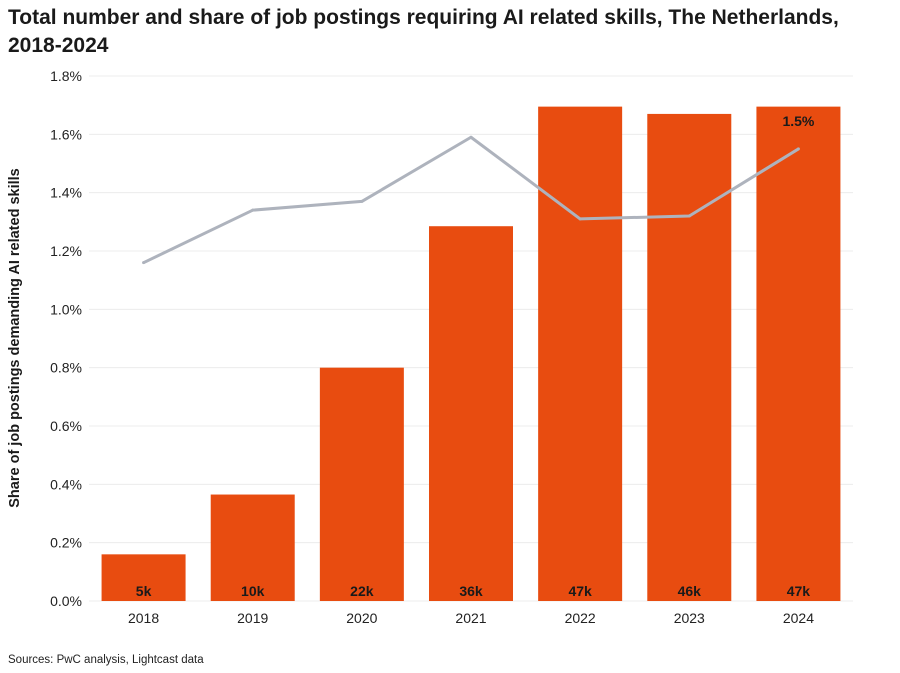 Image resolution: width=900 pixels, height=673 pixels. What do you see at coordinates (144, 591) in the screenshot?
I see `bar-data-label: 5k` at bounding box center [144, 591].